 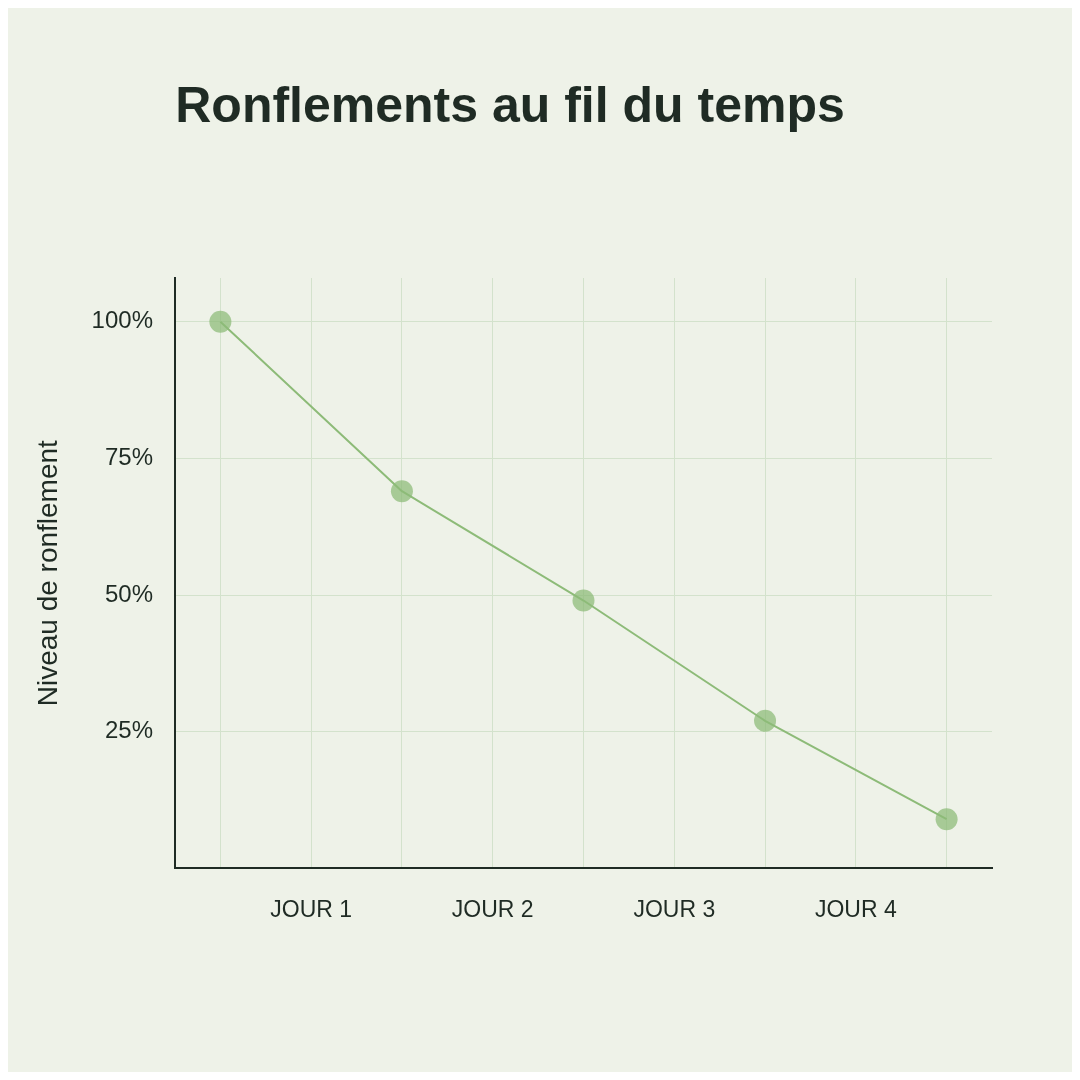 What do you see at coordinates (311, 908) in the screenshot?
I see `x-tick-label: JOUR 1` at bounding box center [311, 908].